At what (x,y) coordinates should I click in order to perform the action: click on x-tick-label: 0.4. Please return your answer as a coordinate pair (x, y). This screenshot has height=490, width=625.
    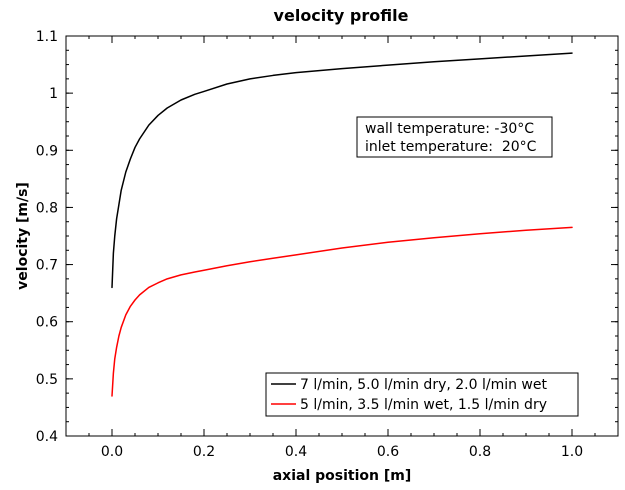
    Looking at the image, I should click on (296, 452).